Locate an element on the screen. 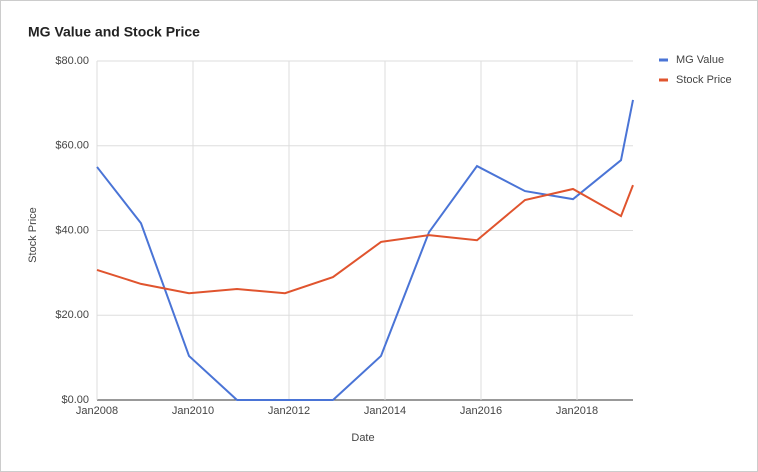 The height and width of the screenshot is (472, 758). x-tick-label: Jan2012 is located at coordinates (289, 411).